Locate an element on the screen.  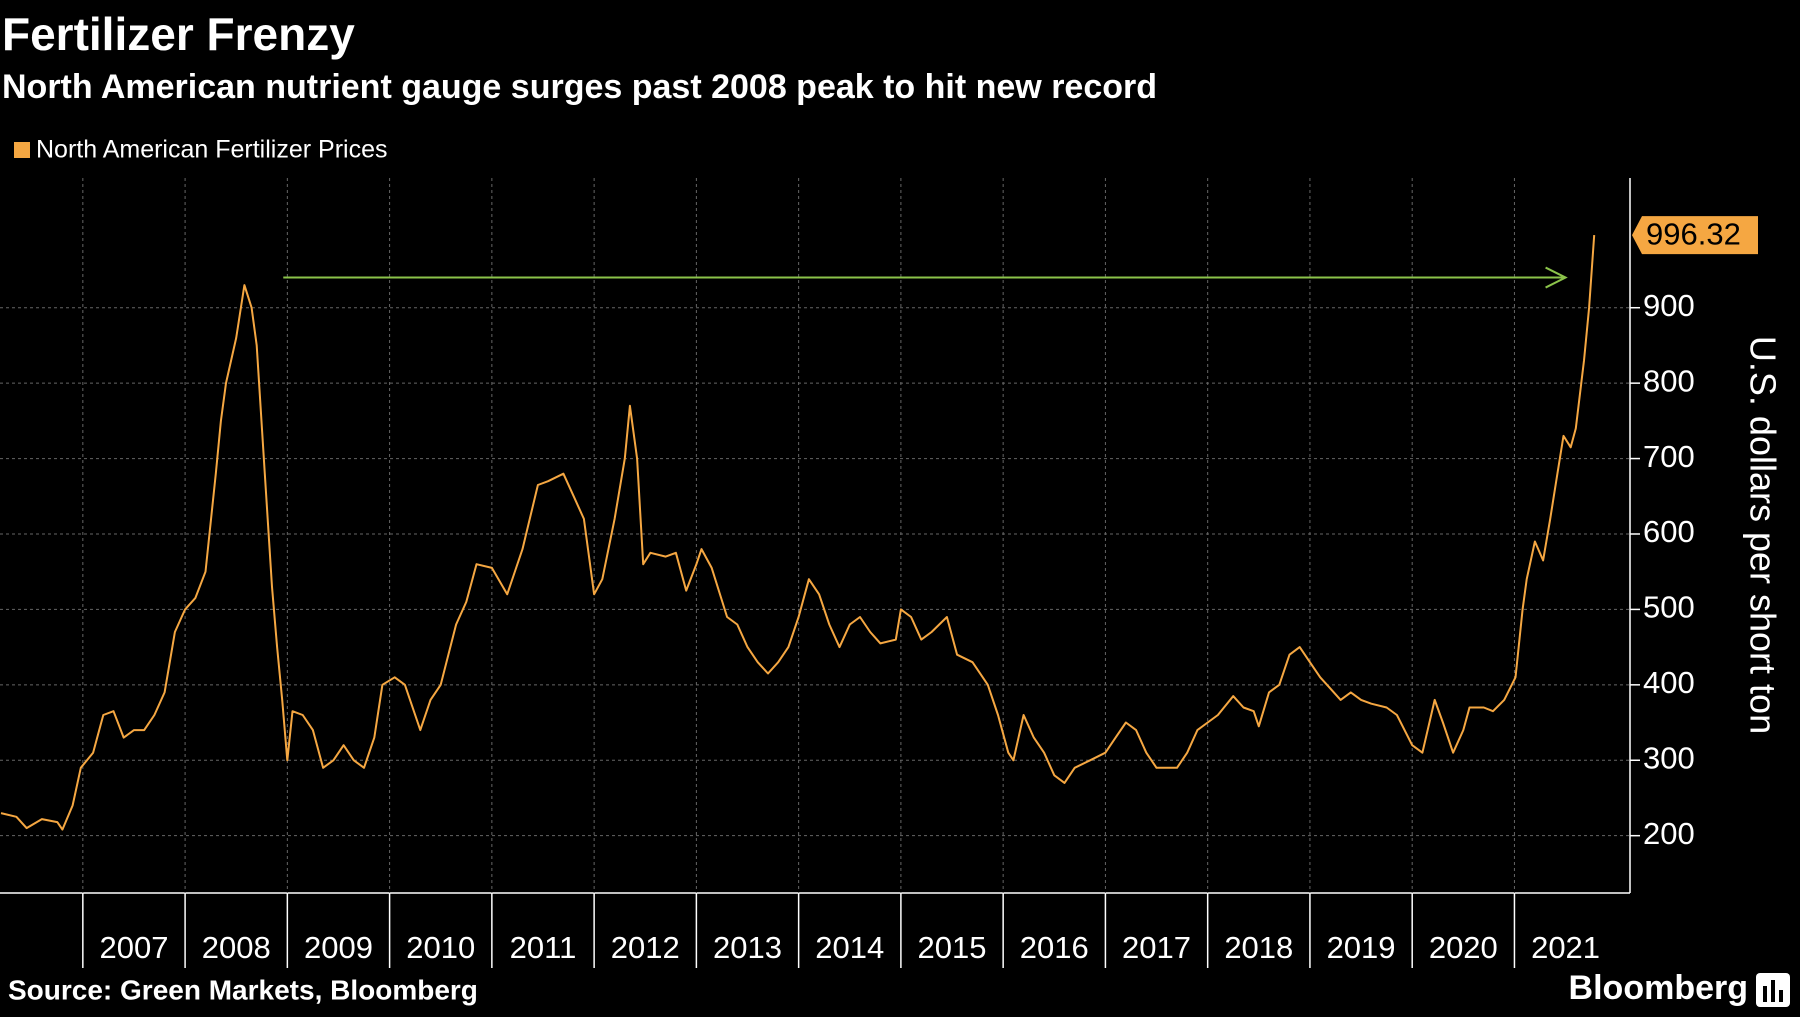
legend-swatch is located at coordinates (22, 150).